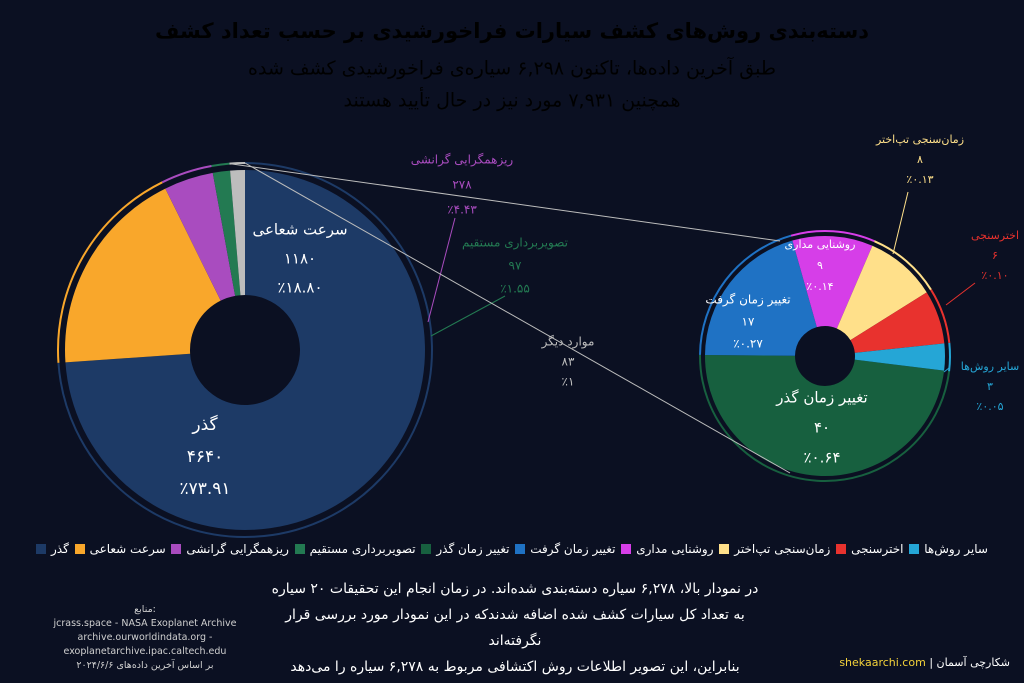  What do you see at coordinates (299, 230) in the screenshot?
I see `slice-label: سرعت شعاعی` at bounding box center [299, 230].